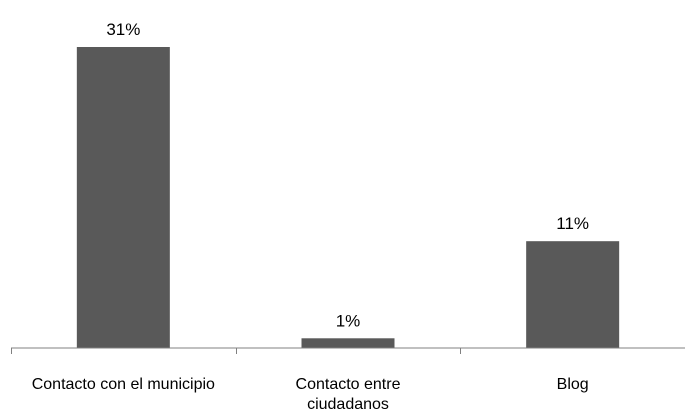 The width and height of the screenshot is (685, 415). What do you see at coordinates (348, 384) in the screenshot?
I see `category-label-line: Contacto entre` at bounding box center [348, 384].